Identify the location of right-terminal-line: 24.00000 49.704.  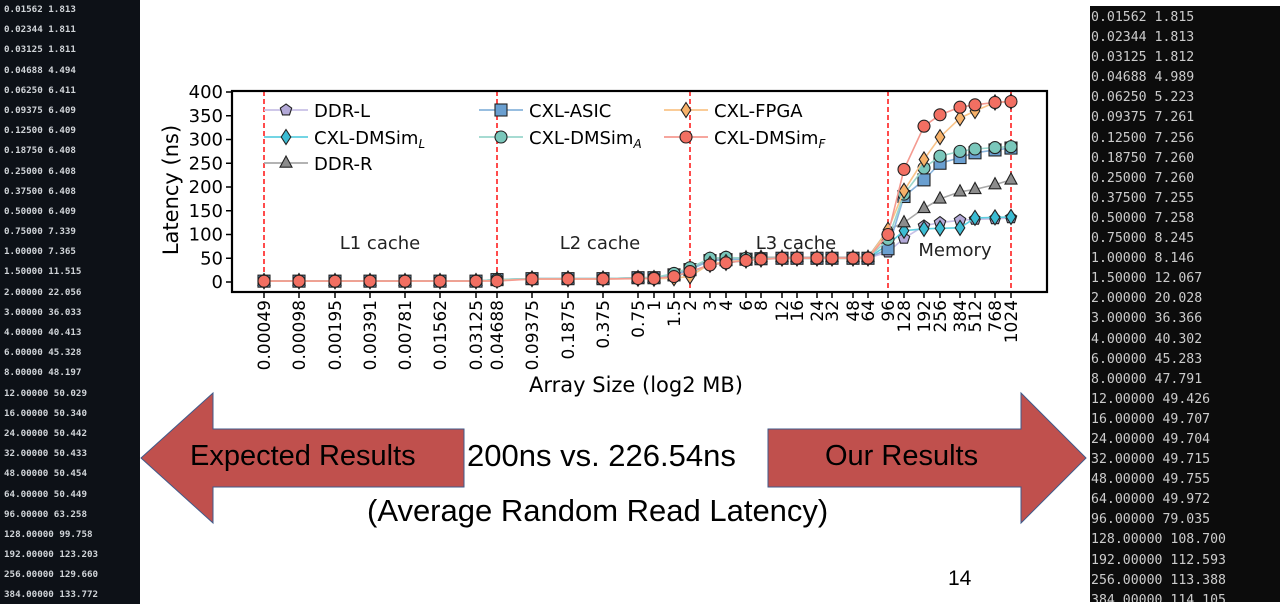
(1151, 439).